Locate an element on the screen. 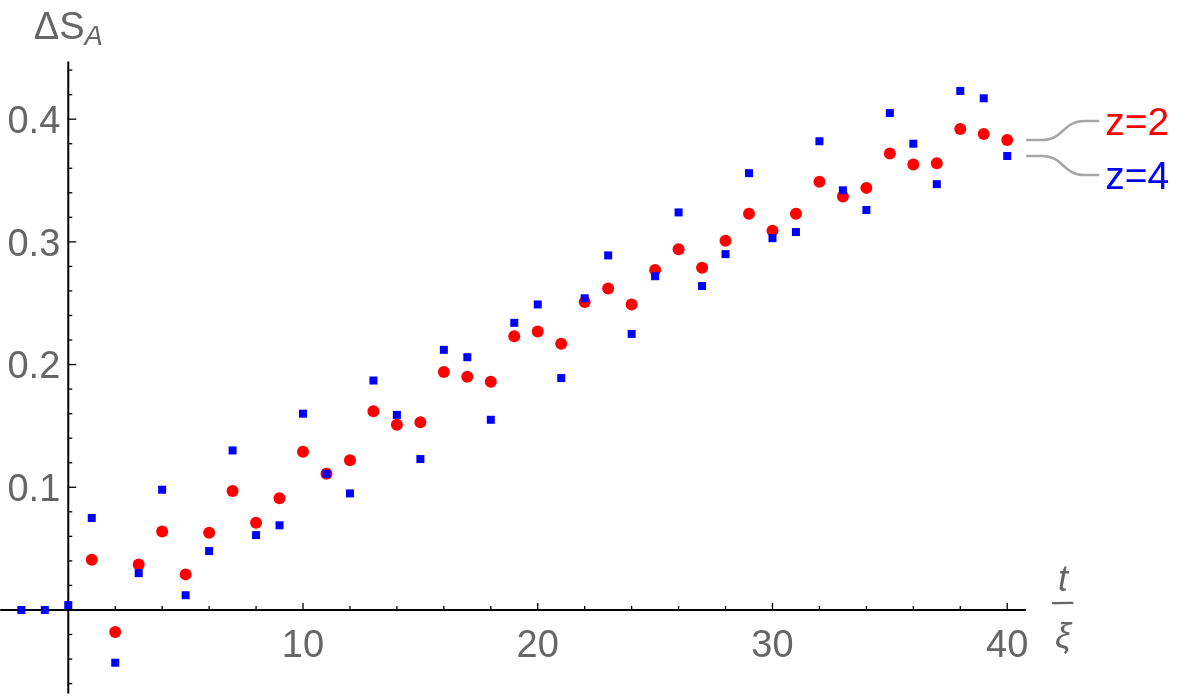 The height and width of the screenshot is (698, 1200). y-tick-label: 0.2 is located at coordinates (34, 365).